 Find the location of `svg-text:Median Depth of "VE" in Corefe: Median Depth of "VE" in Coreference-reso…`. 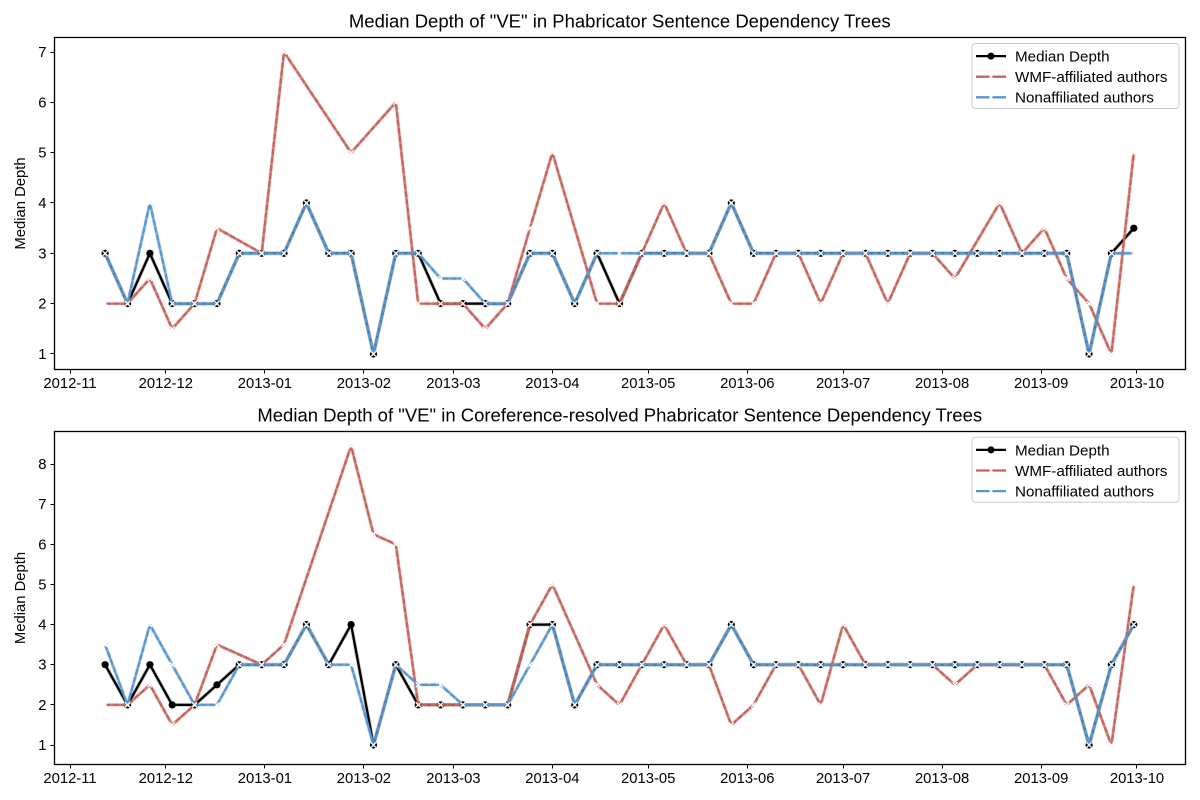

svg-text:Median Depth of "VE" in Corefe: Median Depth of "VE" in Coreference-reso… is located at coordinates (619, 415).